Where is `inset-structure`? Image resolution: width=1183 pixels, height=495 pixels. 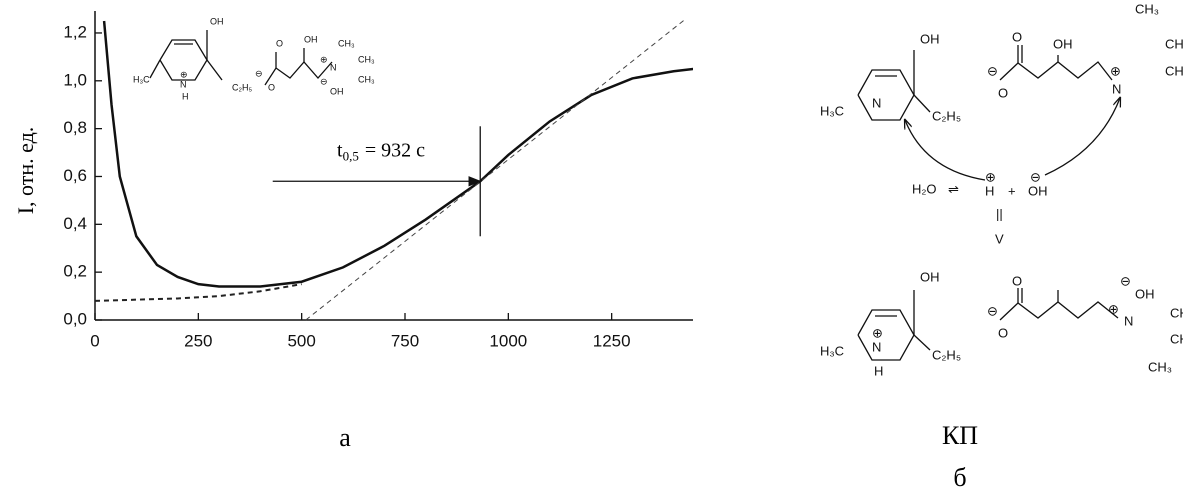 inset-structure is located at coordinates (241, 58).